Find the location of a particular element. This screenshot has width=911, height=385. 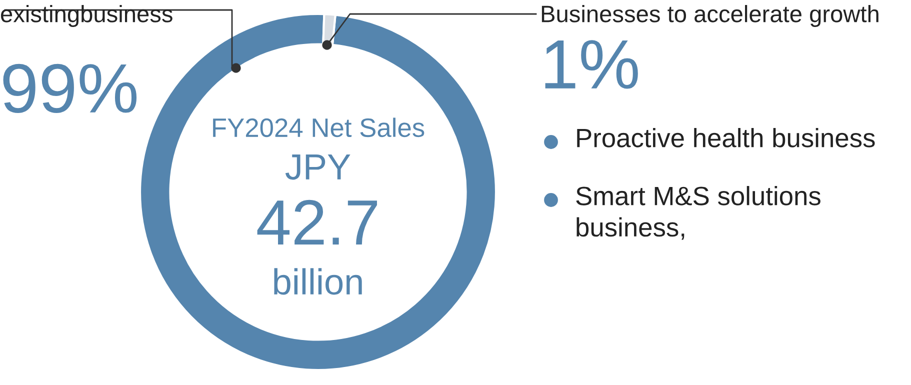

text: JPY is located at coordinates (317, 167).